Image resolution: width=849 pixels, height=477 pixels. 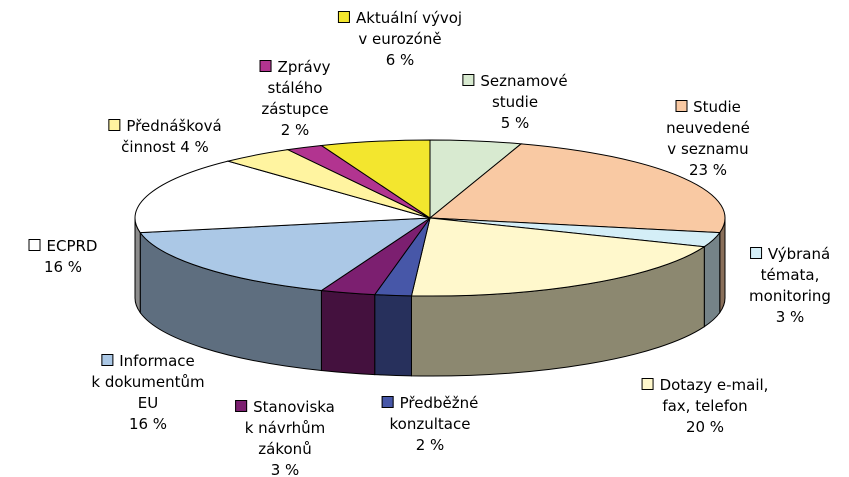 What do you see at coordinates (714, 395) in the screenshot?
I see `slice-name: Dotazy e-mail, fax, telefon` at bounding box center [714, 395].